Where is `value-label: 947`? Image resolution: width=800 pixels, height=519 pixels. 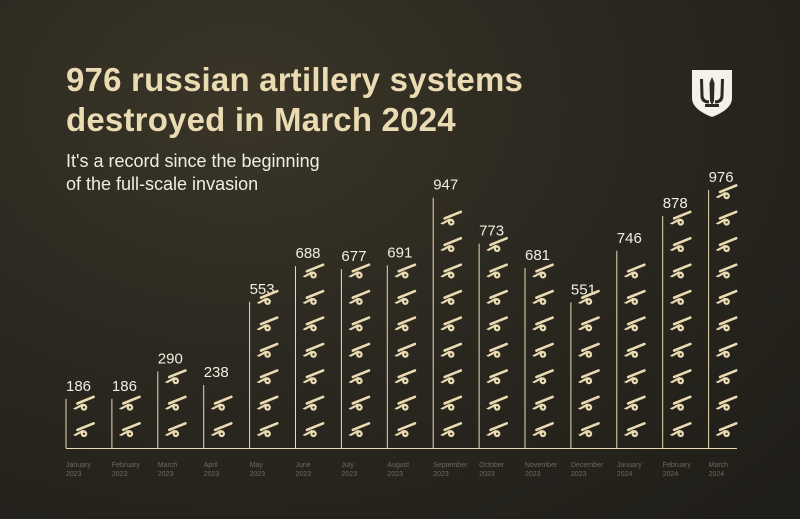 value-label: 947 is located at coordinates (445, 185).